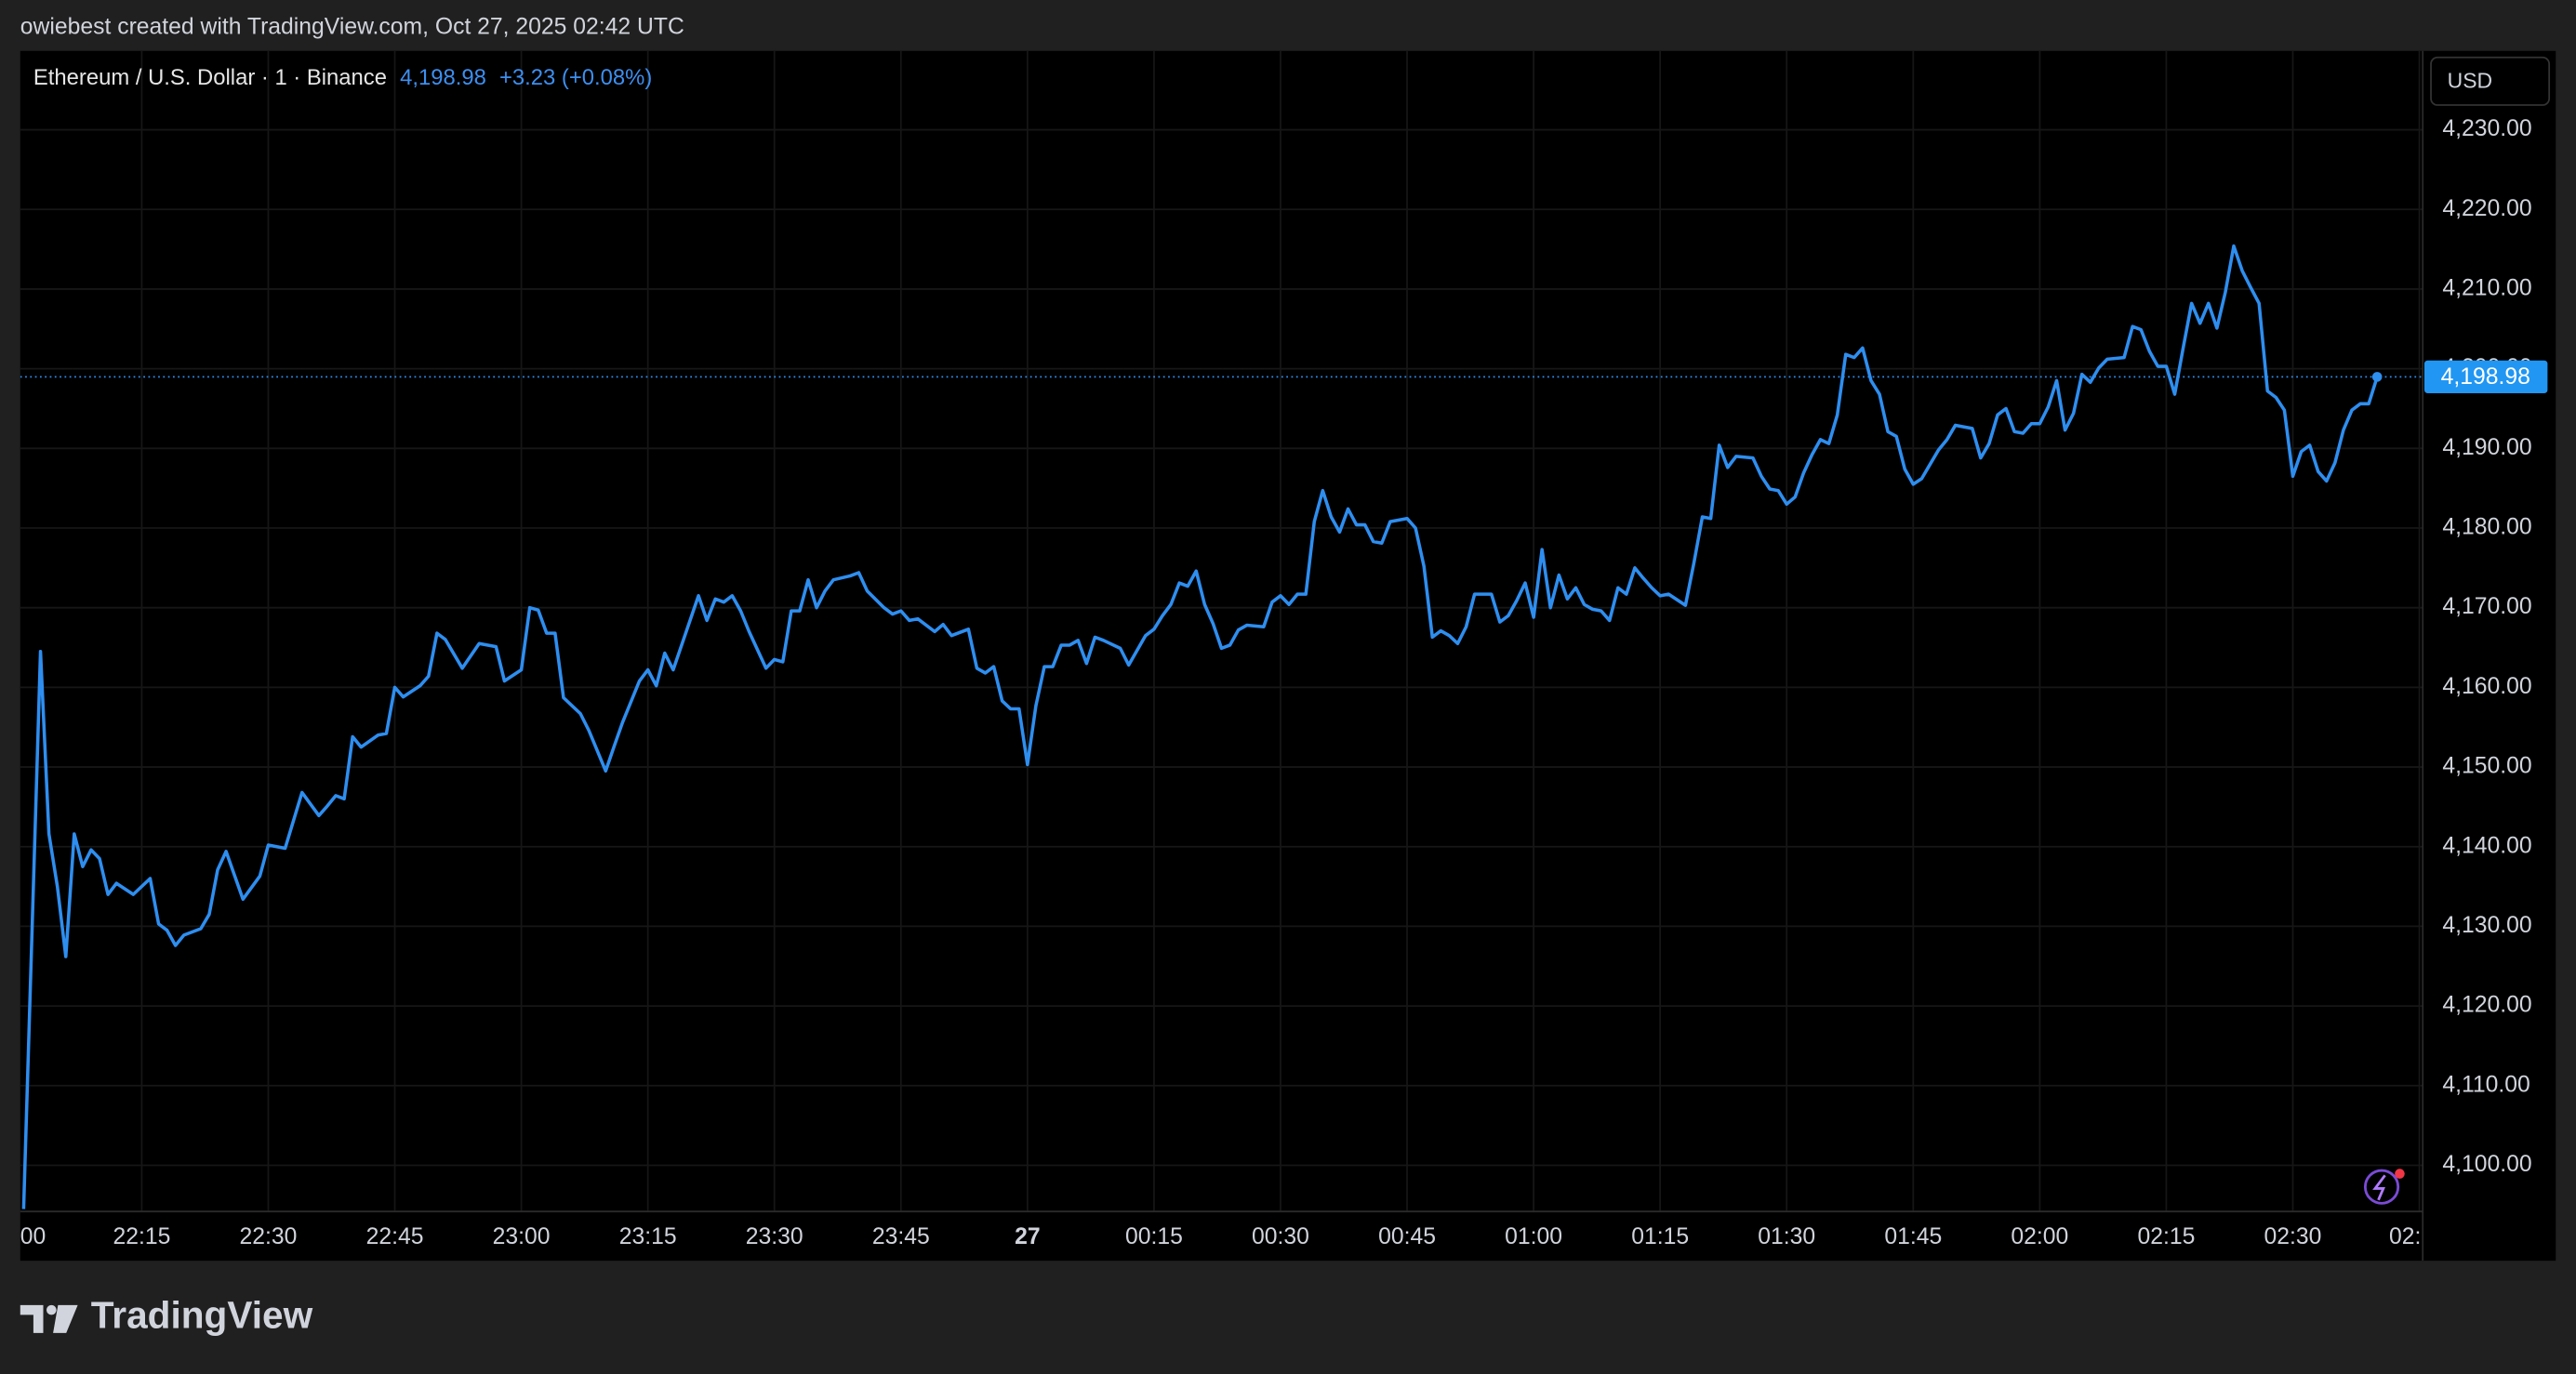 Image resolution: width=2576 pixels, height=1374 pixels. I want to click on y-tick-label: 4,220.00, so click(2486, 209).